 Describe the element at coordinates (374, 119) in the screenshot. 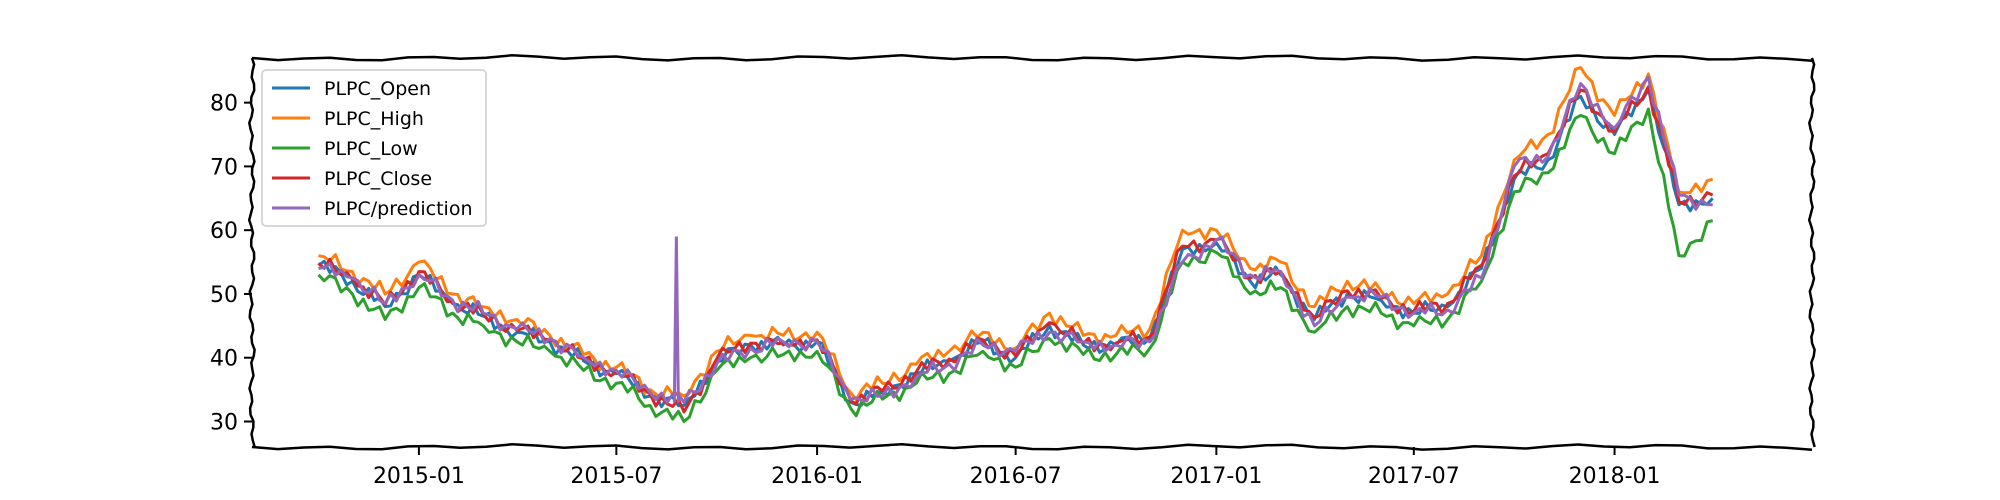

I see `legend-label: PLPC_High` at that location.